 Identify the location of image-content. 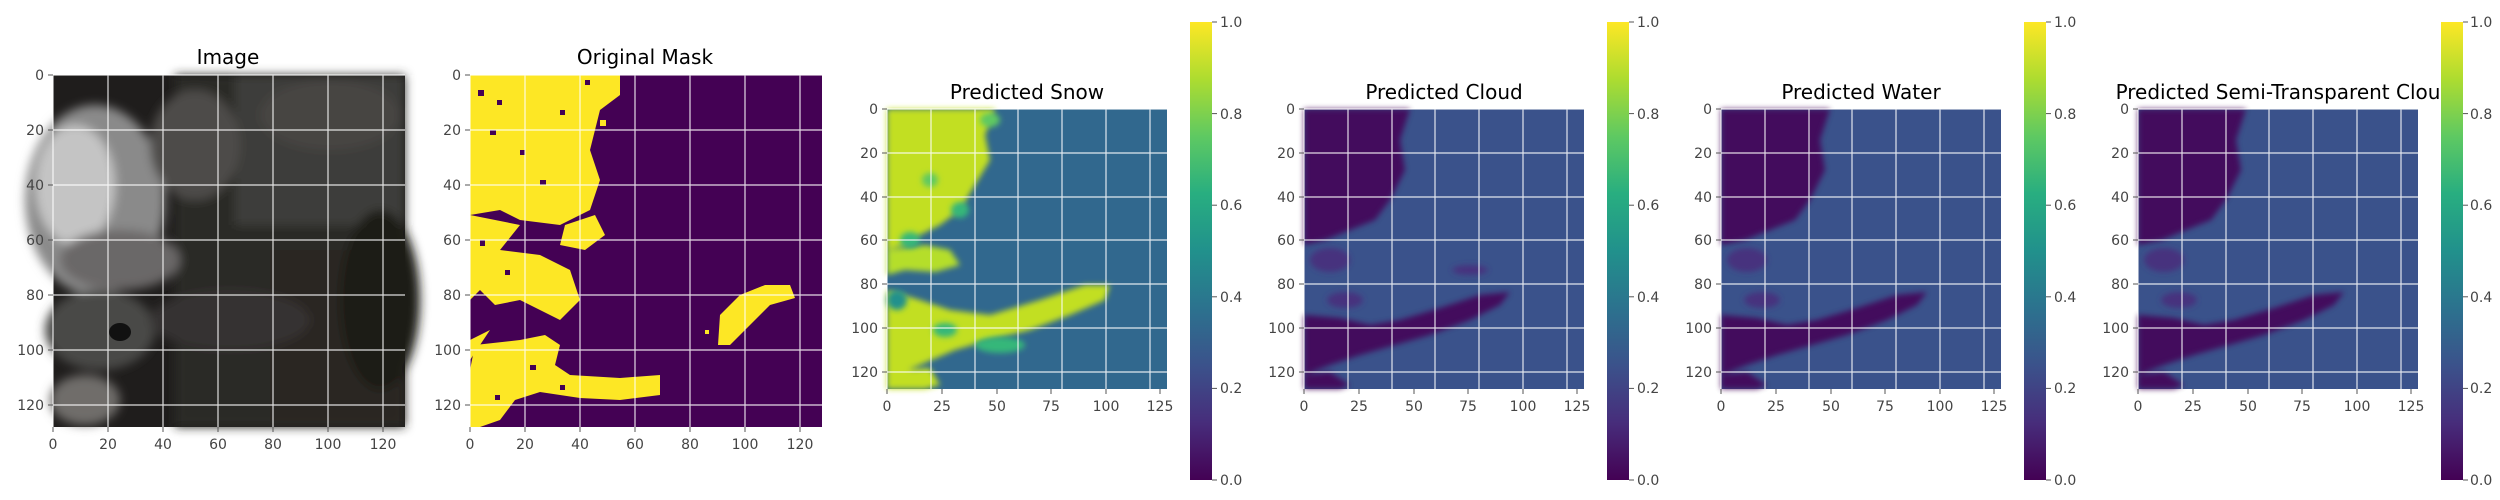
(222, 251).